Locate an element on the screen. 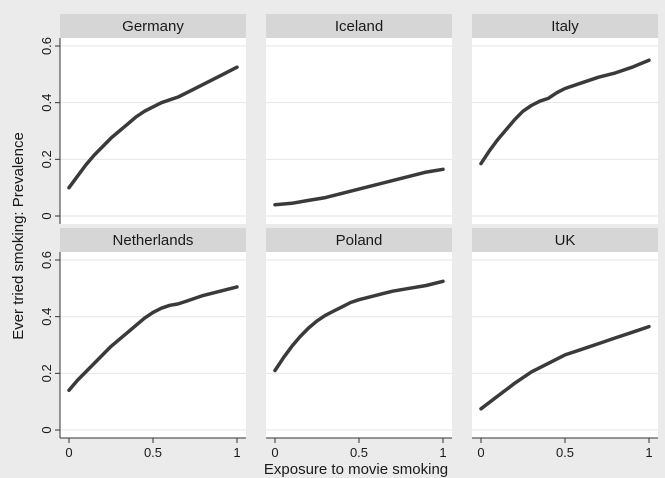 This screenshot has height=478, width=665. series-line-italy is located at coordinates (565, 112).